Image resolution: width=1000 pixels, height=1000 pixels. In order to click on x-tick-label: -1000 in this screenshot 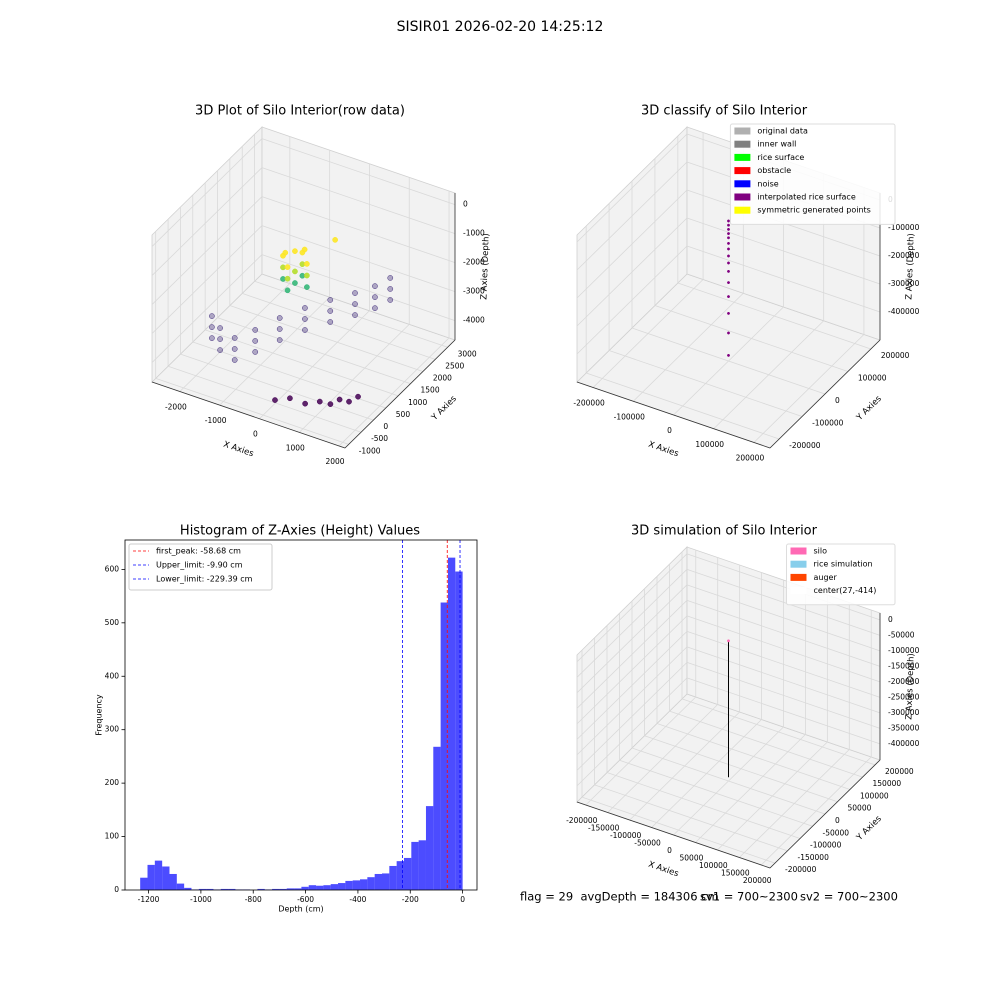, I will do `click(201, 899)`.